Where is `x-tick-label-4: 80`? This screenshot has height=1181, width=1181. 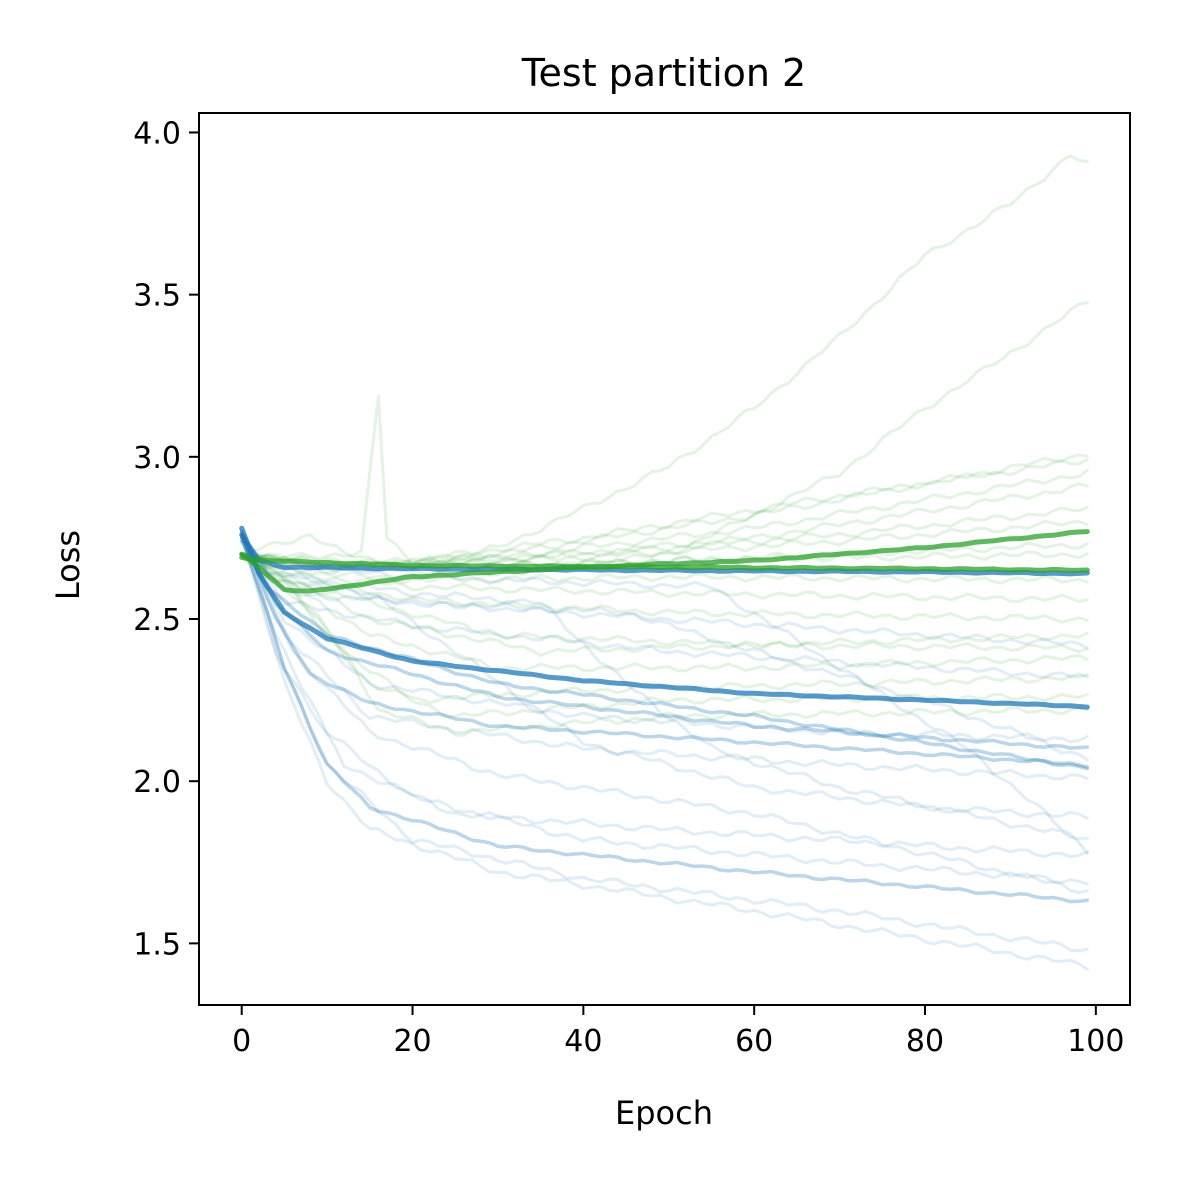 x-tick-label-4: 80 is located at coordinates (925, 1041).